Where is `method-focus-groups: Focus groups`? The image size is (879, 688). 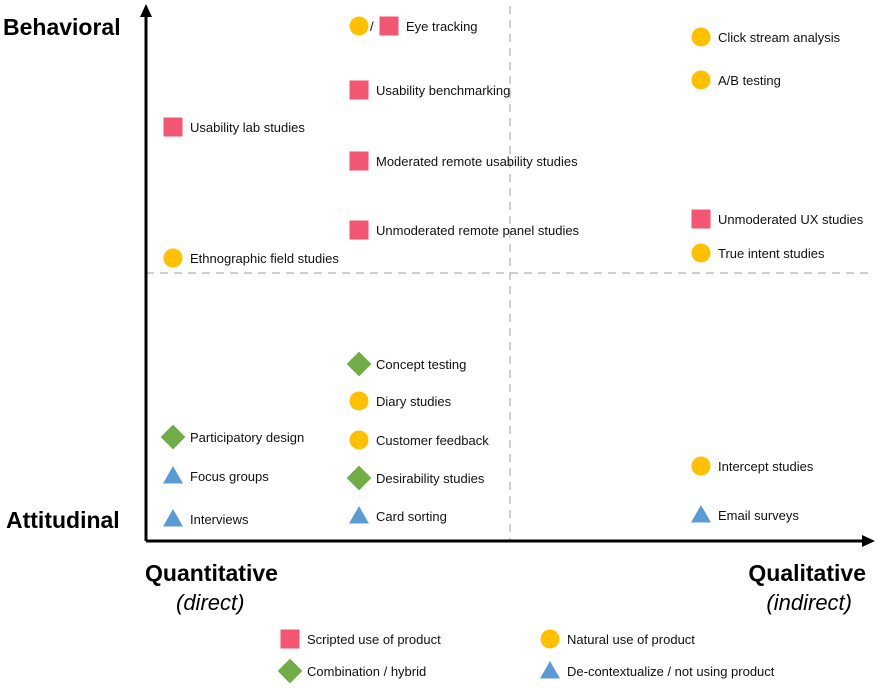 method-focus-groups: Focus groups is located at coordinates (216, 475).